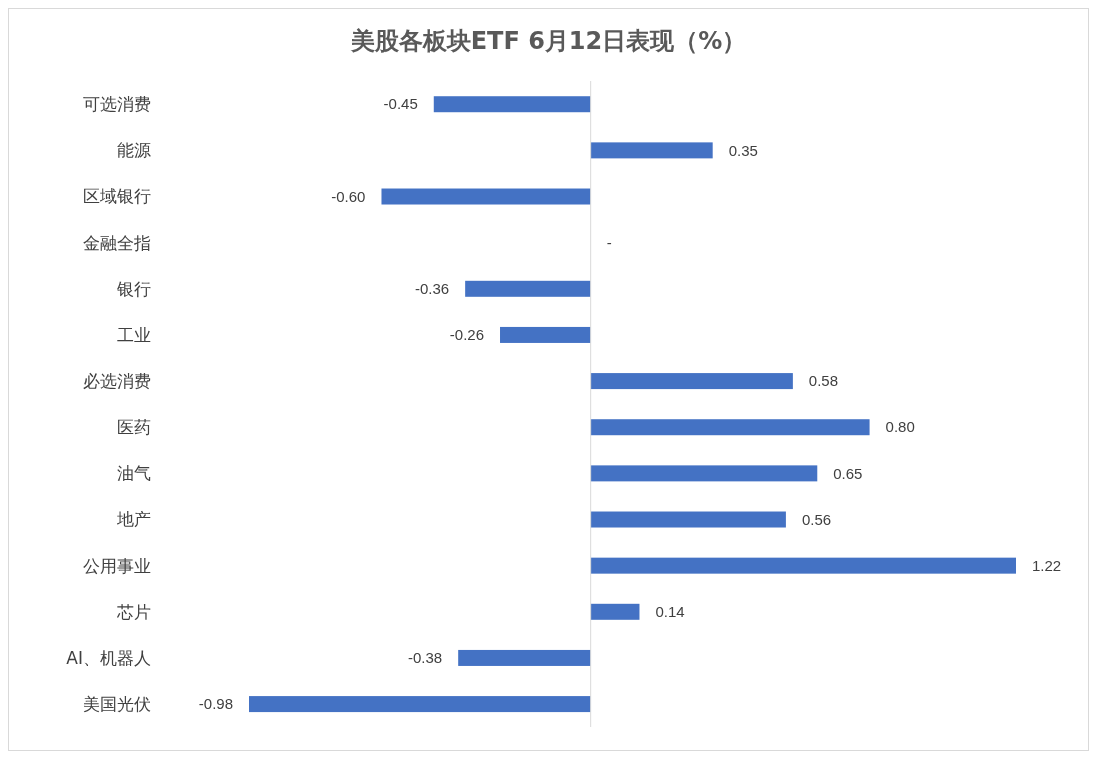 This screenshot has width=1095, height=759. Describe the element at coordinates (467, 335) in the screenshot. I see `data-label: -0.26` at that location.